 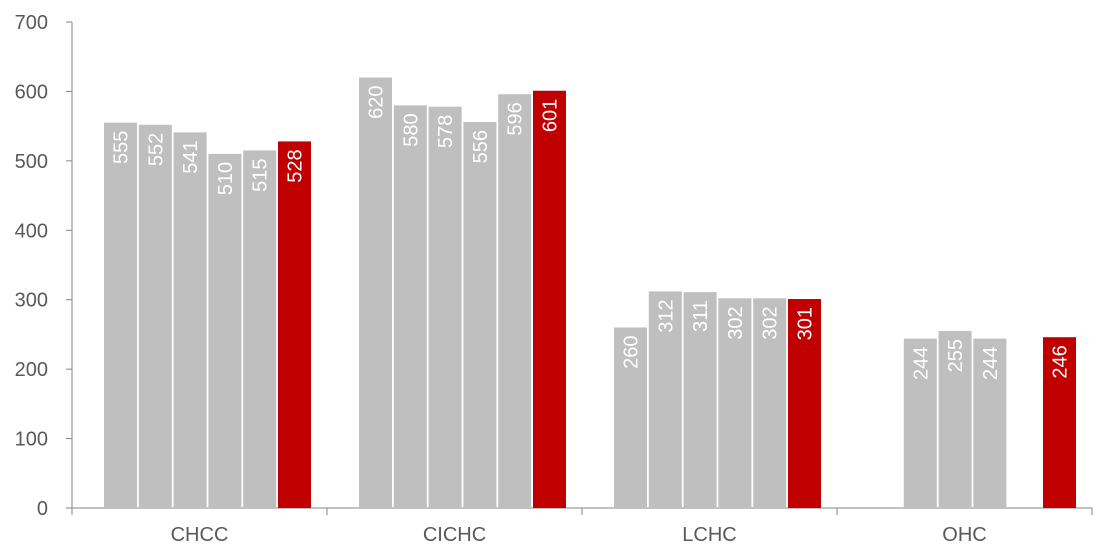 I want to click on y-tick-label: 100, so click(x=31, y=440).